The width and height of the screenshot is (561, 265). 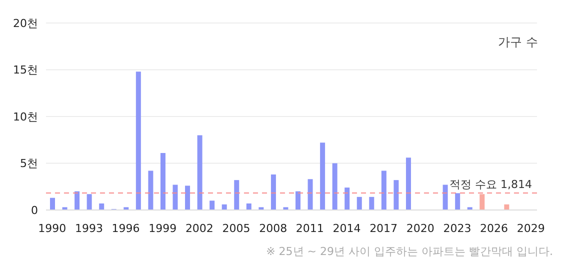 What do you see at coordinates (384, 228) in the screenshot?
I see `x-tick-label: 2017` at bounding box center [384, 228].